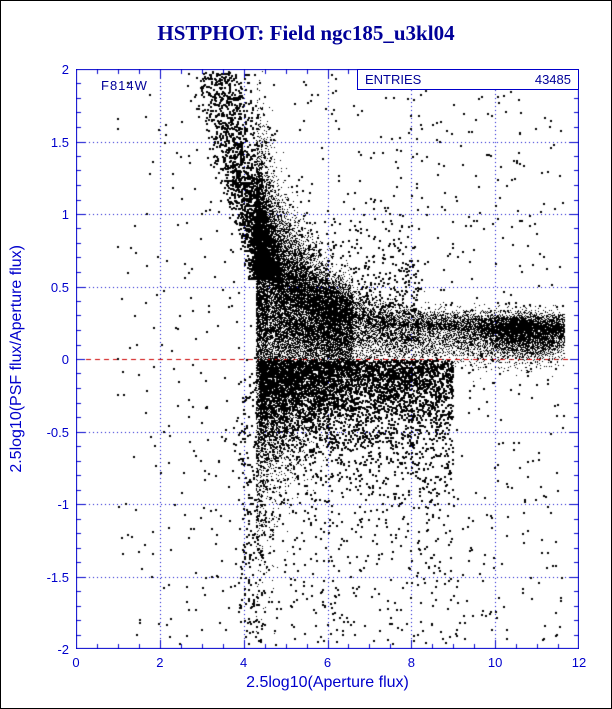  Describe the element at coordinates (57, 577) in the screenshot. I see `y-tick-label: -1.5` at that location.